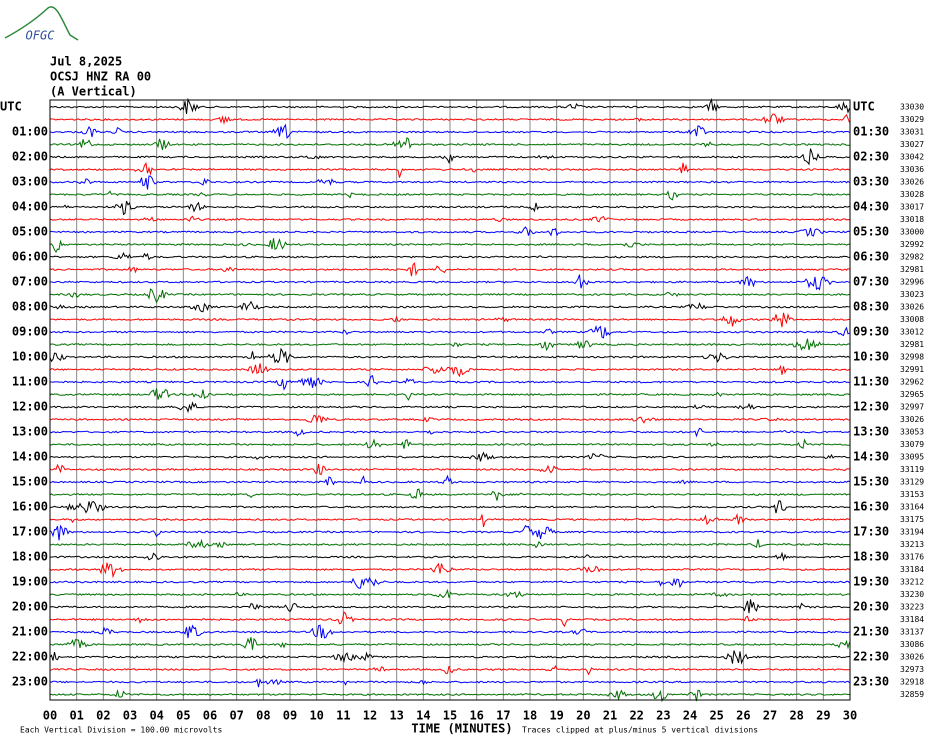 The height and width of the screenshot is (744, 930). I want to click on trace-offset: 32965, so click(912, 394).